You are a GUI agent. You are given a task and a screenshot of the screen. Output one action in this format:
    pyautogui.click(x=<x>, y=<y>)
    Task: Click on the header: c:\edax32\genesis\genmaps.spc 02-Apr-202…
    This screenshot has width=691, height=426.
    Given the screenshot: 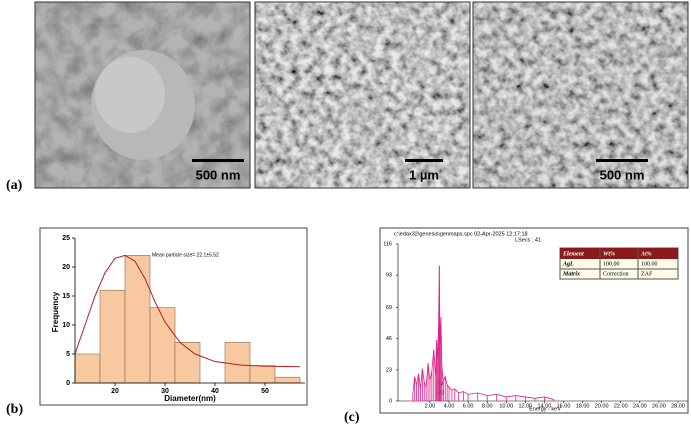 What is the action you would take?
    pyautogui.click(x=461, y=234)
    